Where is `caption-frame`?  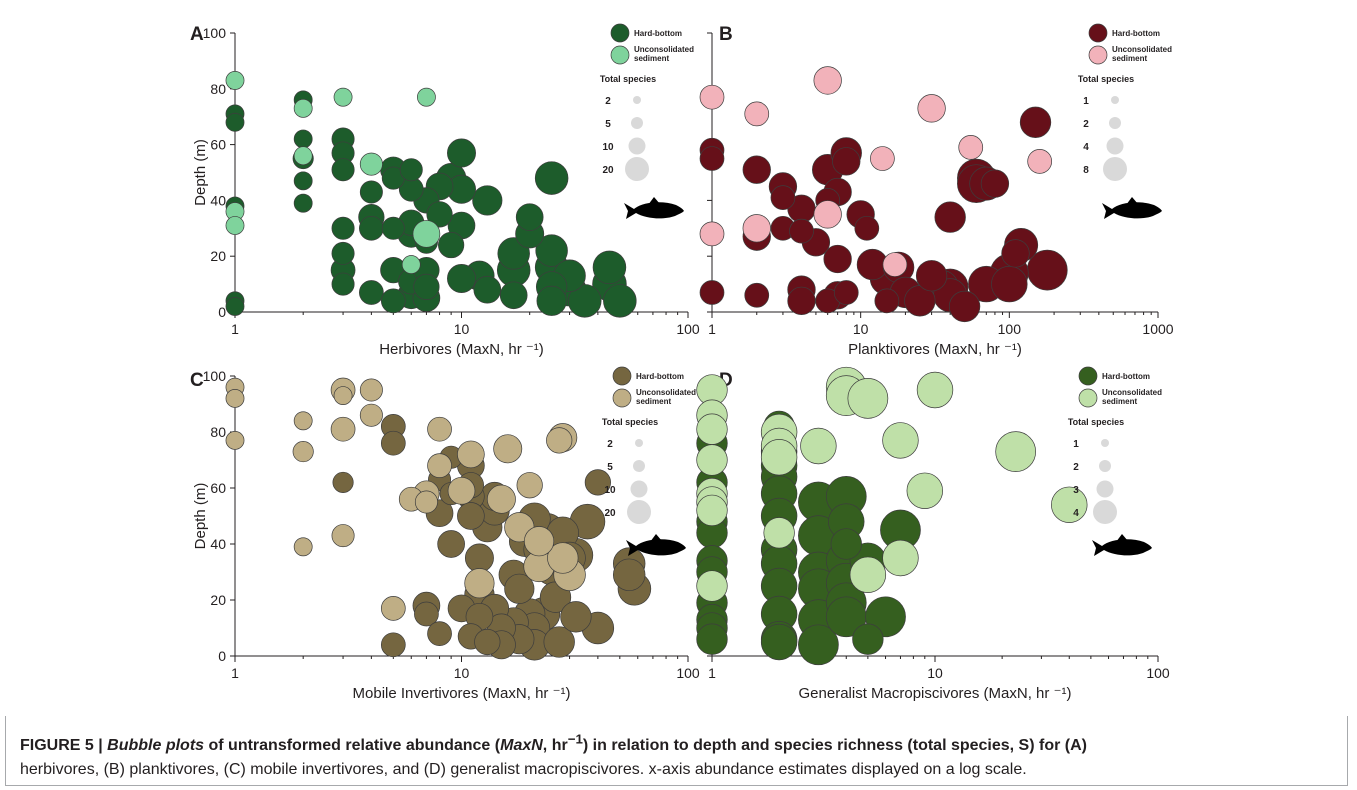
caption-frame is located at coordinates (676, 751).